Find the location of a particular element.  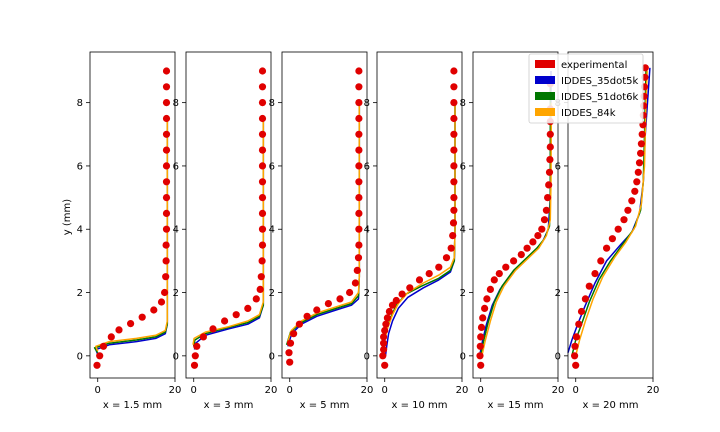

series-line-iddes-51dot6k is located at coordinates (131, 236).